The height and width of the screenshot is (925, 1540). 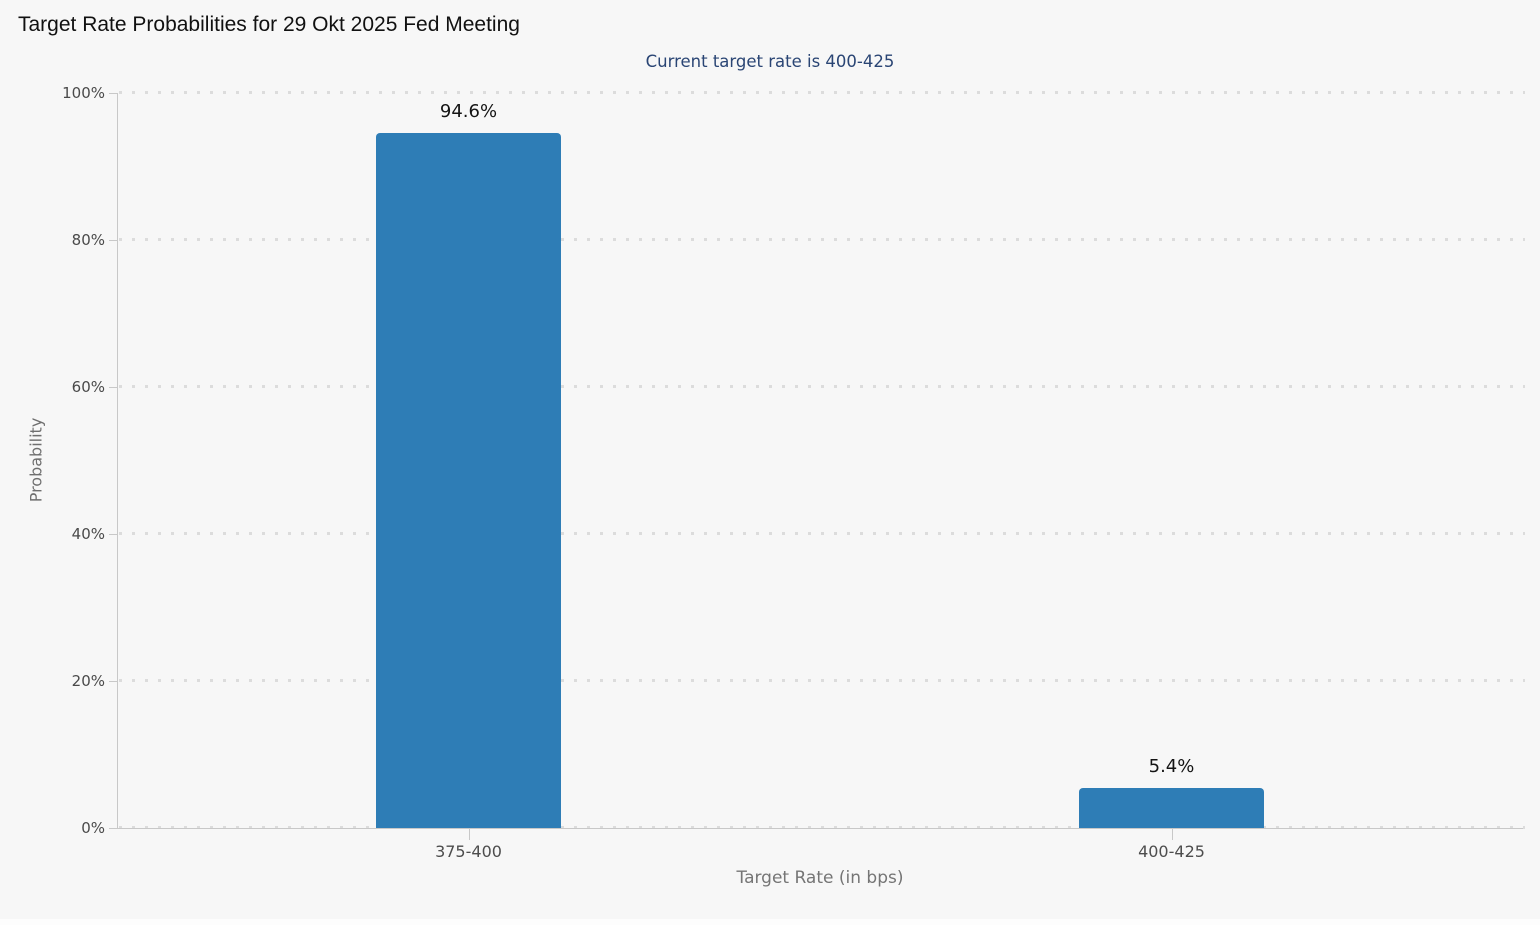 I want to click on page-bottom-edge, so click(x=770, y=922).